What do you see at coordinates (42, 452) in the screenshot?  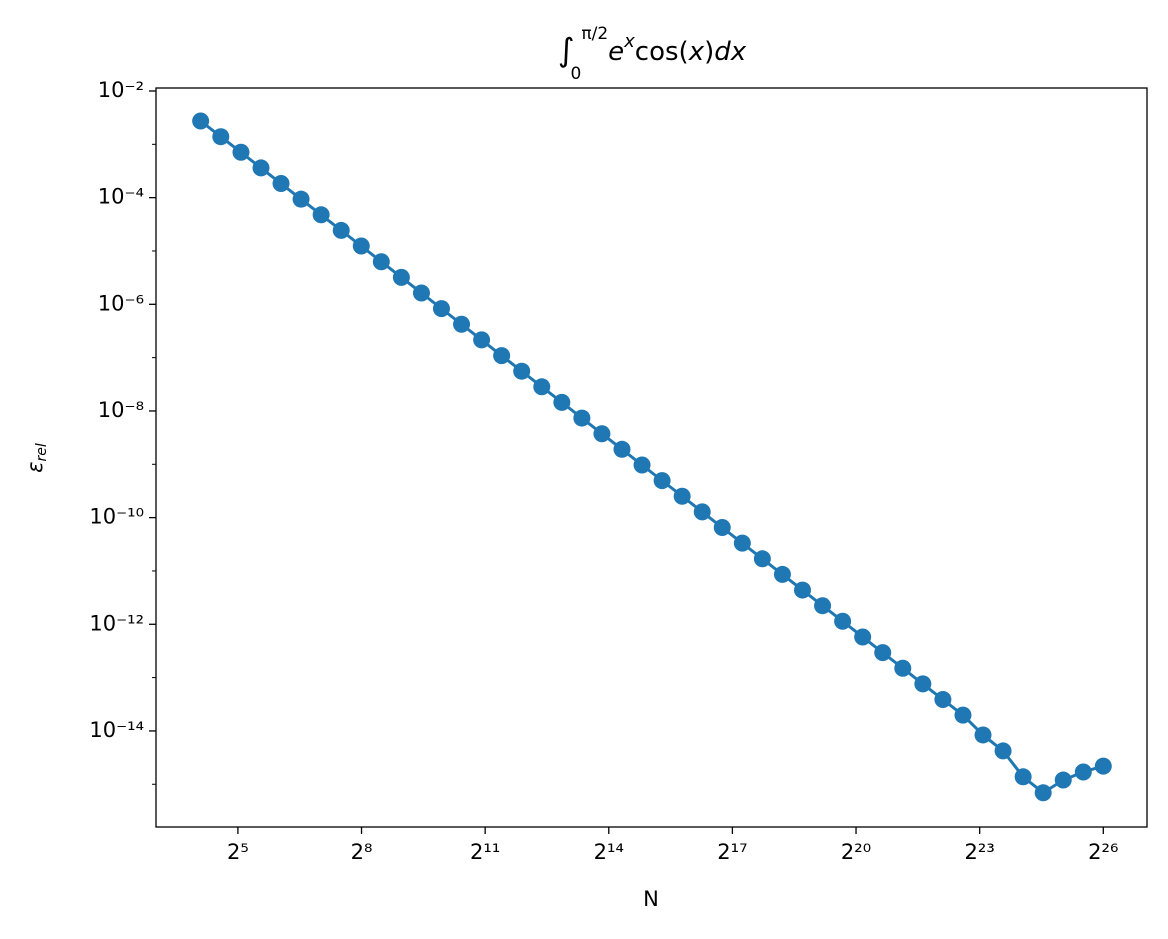 I see `y-label-sub: rel` at bounding box center [42, 452].